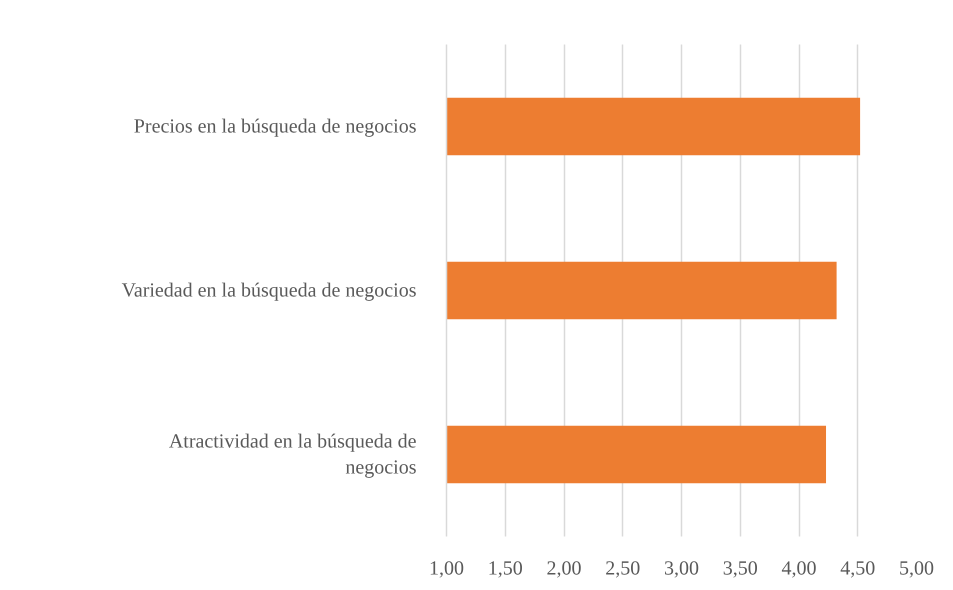 The height and width of the screenshot is (590, 953). Describe the element at coordinates (446, 569) in the screenshot. I see `x-tick-label: 1,00` at that location.